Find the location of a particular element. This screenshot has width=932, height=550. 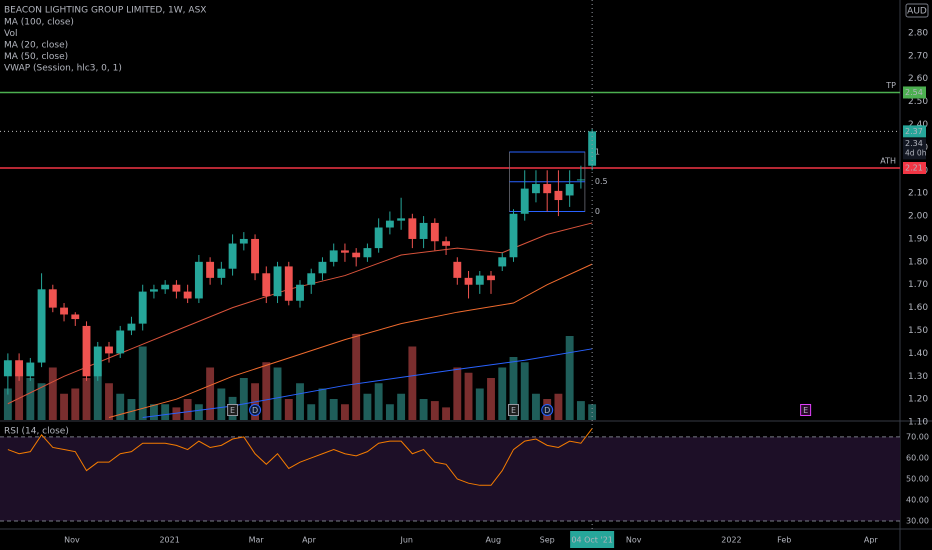

x-tick-label: 2022 is located at coordinates (731, 540).